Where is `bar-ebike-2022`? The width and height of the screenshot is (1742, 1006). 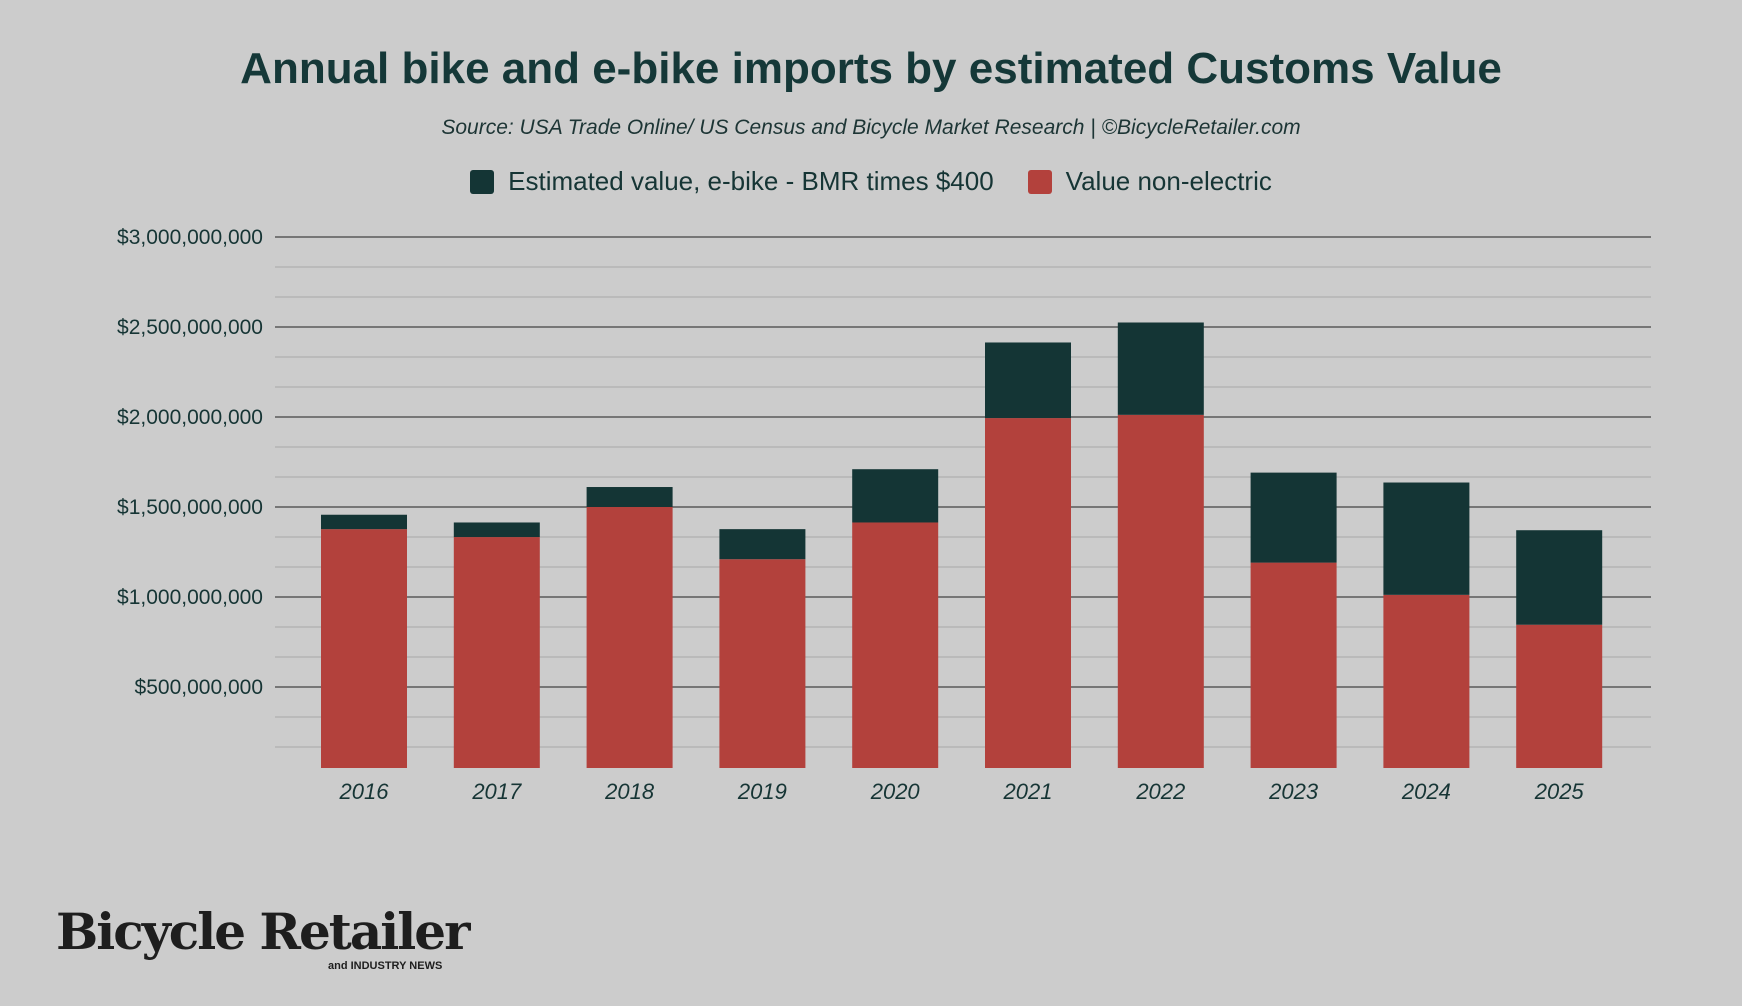
bar-ebike-2022 is located at coordinates (1160, 368).